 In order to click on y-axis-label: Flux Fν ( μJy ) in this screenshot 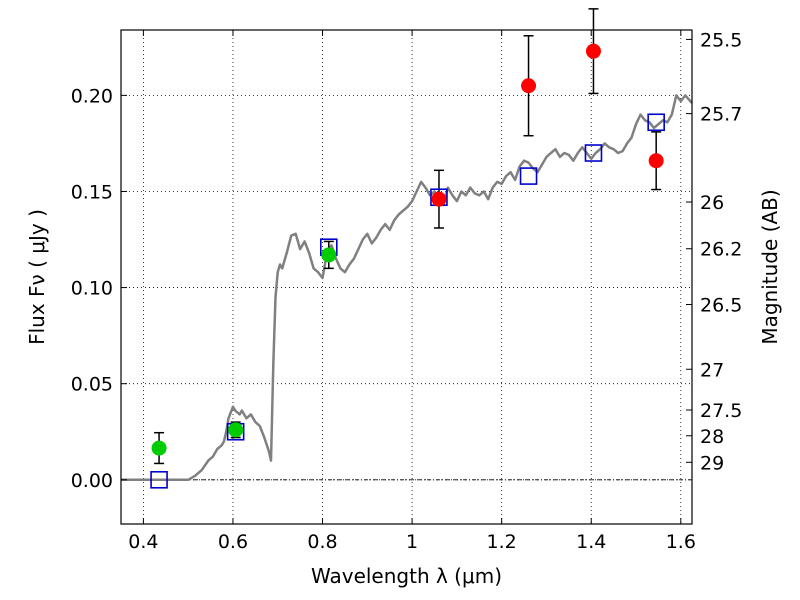, I will do `click(37, 277)`.